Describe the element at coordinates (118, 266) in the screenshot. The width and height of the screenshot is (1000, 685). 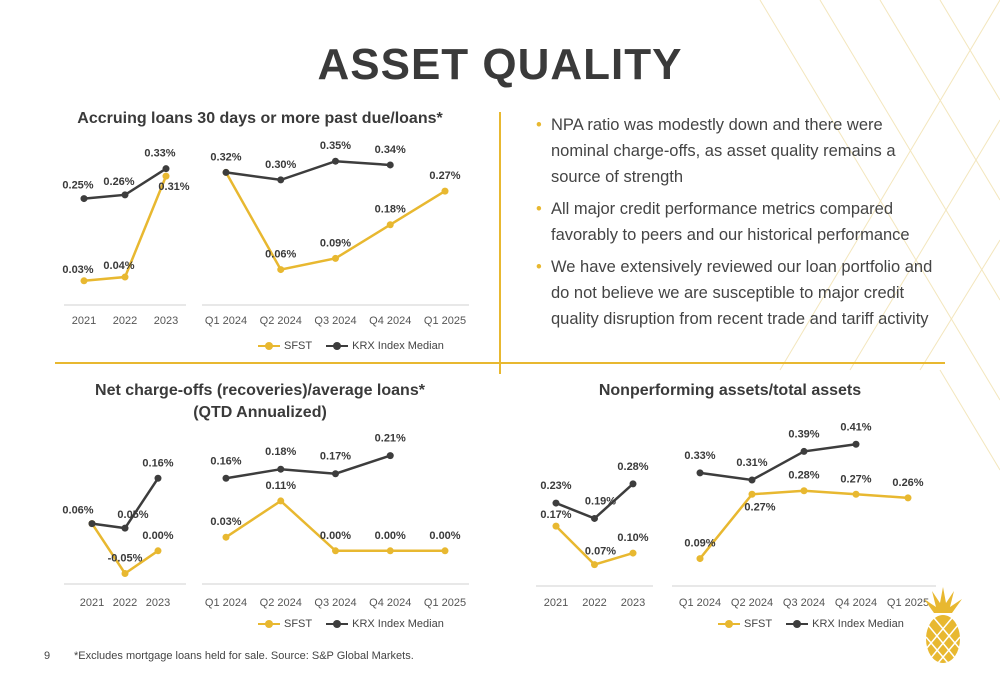
I see `data-label: 0.04%` at that location.